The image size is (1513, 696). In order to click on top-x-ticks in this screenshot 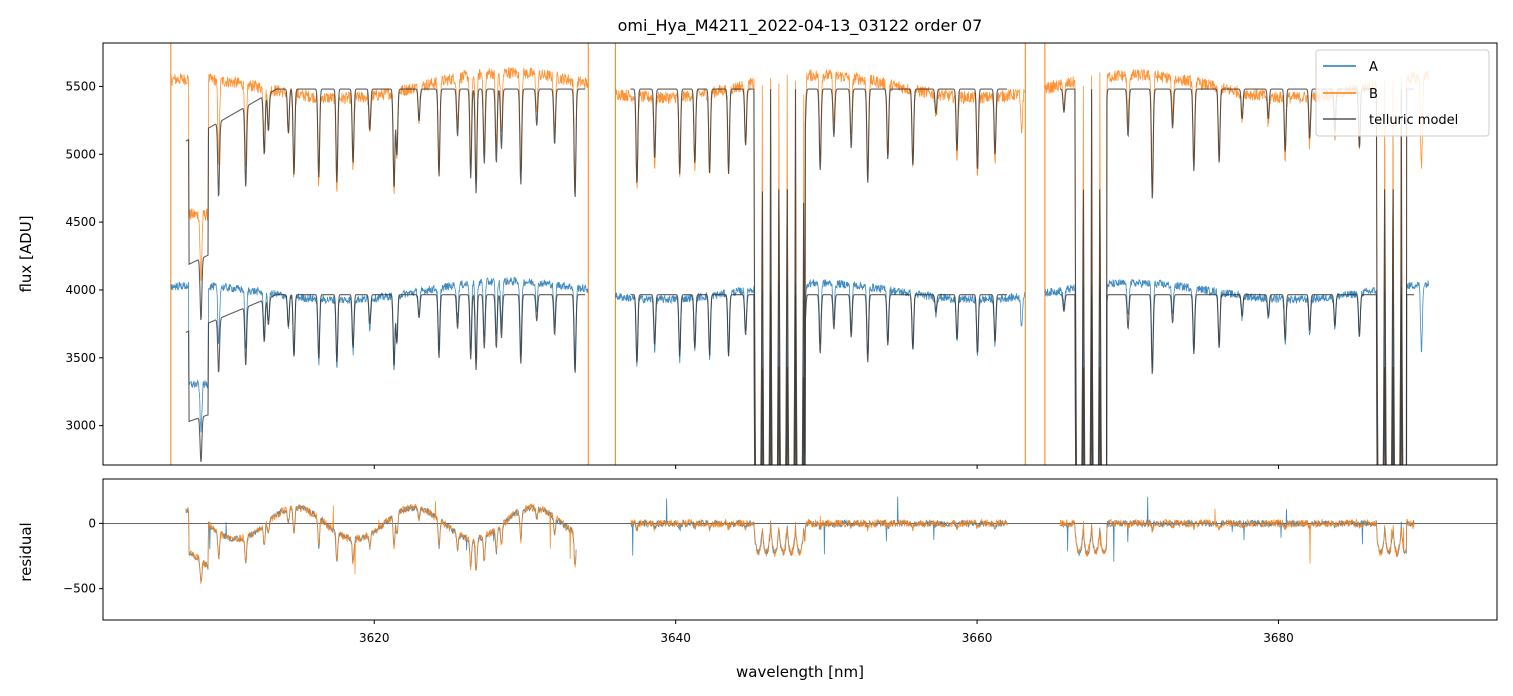, I will do `click(826, 467)`.